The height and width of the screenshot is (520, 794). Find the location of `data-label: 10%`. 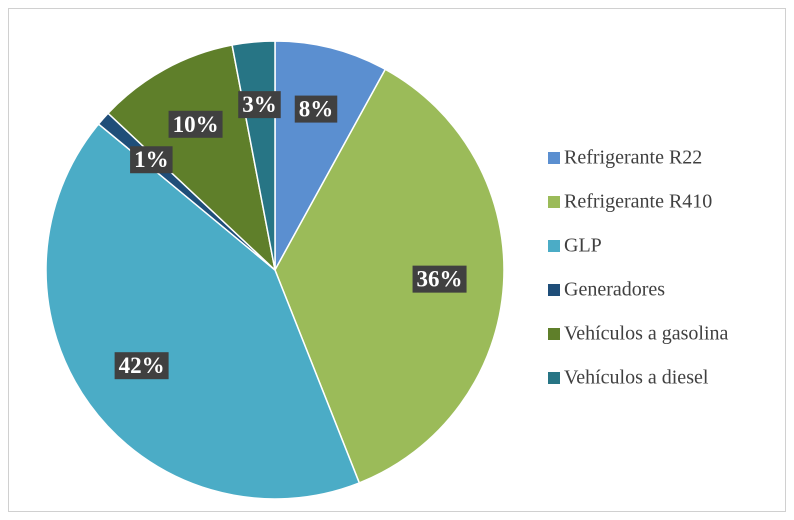

data-label: 10% is located at coordinates (196, 124).